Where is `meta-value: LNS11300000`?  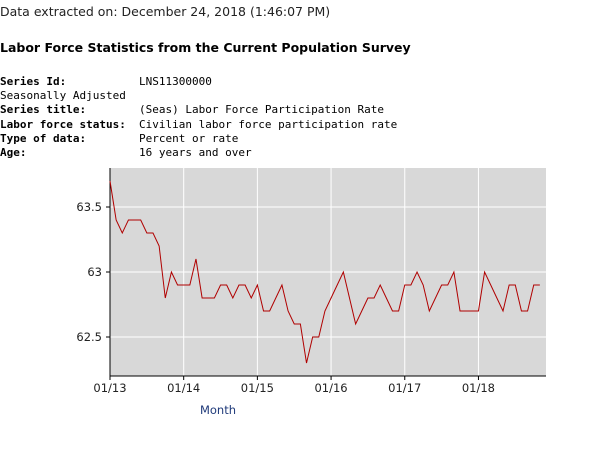
meta-value: LNS11300000 is located at coordinates (175, 81).